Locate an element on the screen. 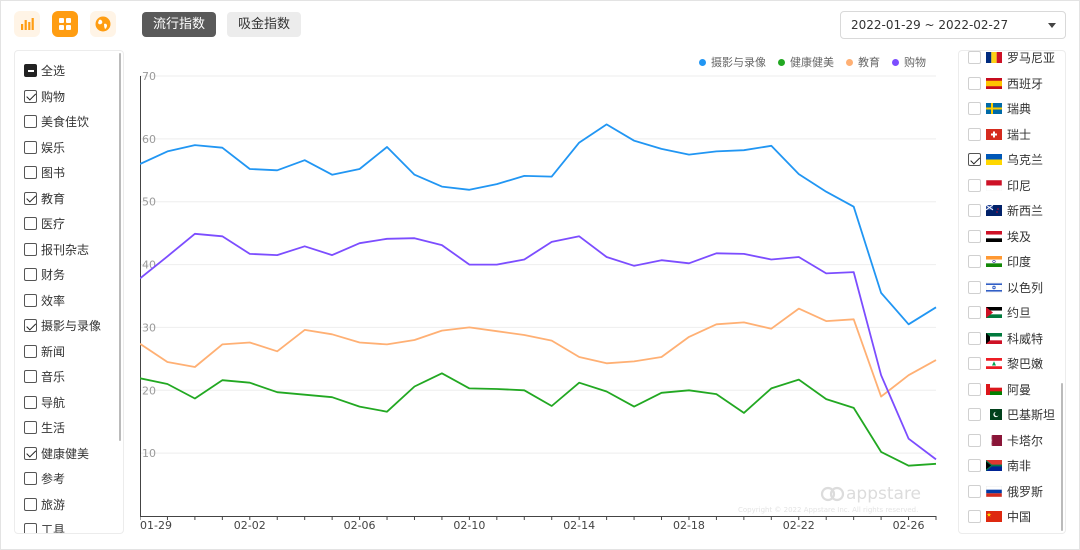 This screenshot has width=1080, height=550. category-item: 旅游 is located at coordinates (62, 505).